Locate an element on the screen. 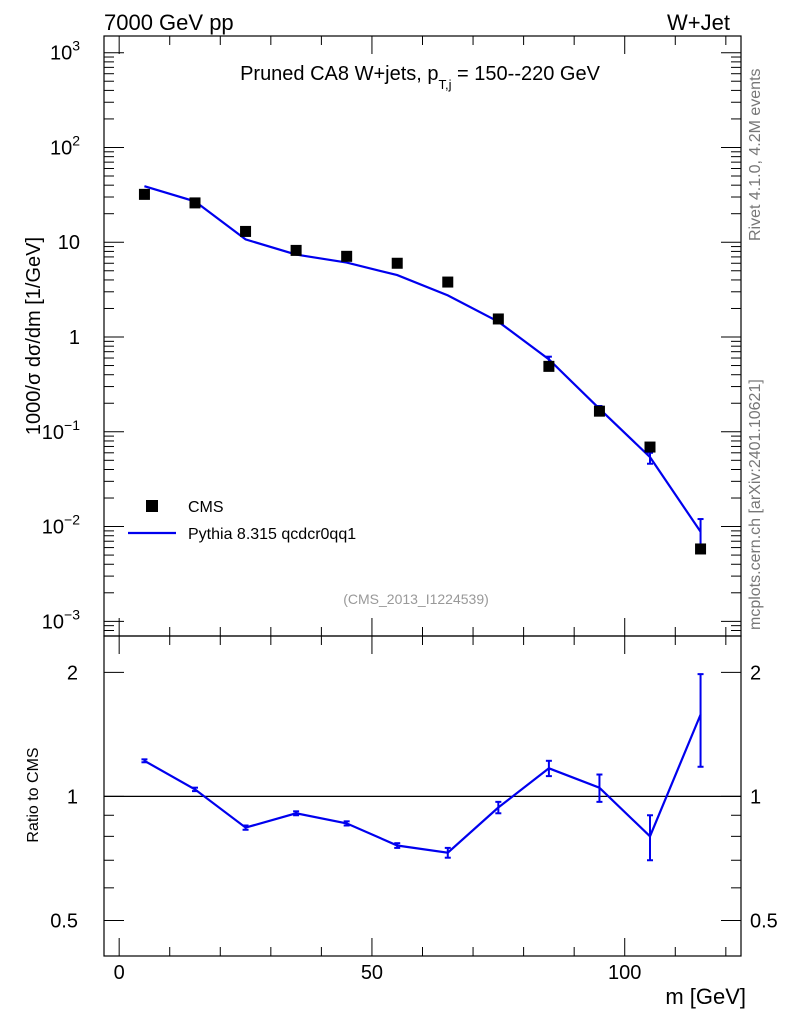 This screenshot has height=1024, width=786. main-y-tick-label: 10 is located at coordinates (69, 243).